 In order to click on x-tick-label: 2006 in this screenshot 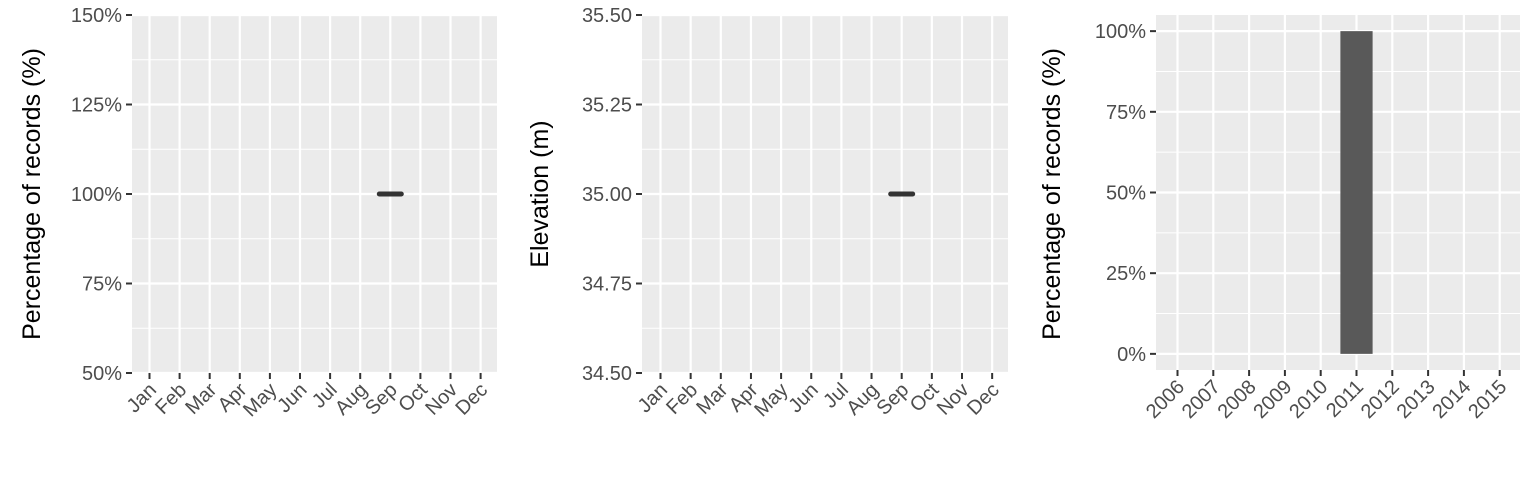, I will do `click(1165, 399)`.